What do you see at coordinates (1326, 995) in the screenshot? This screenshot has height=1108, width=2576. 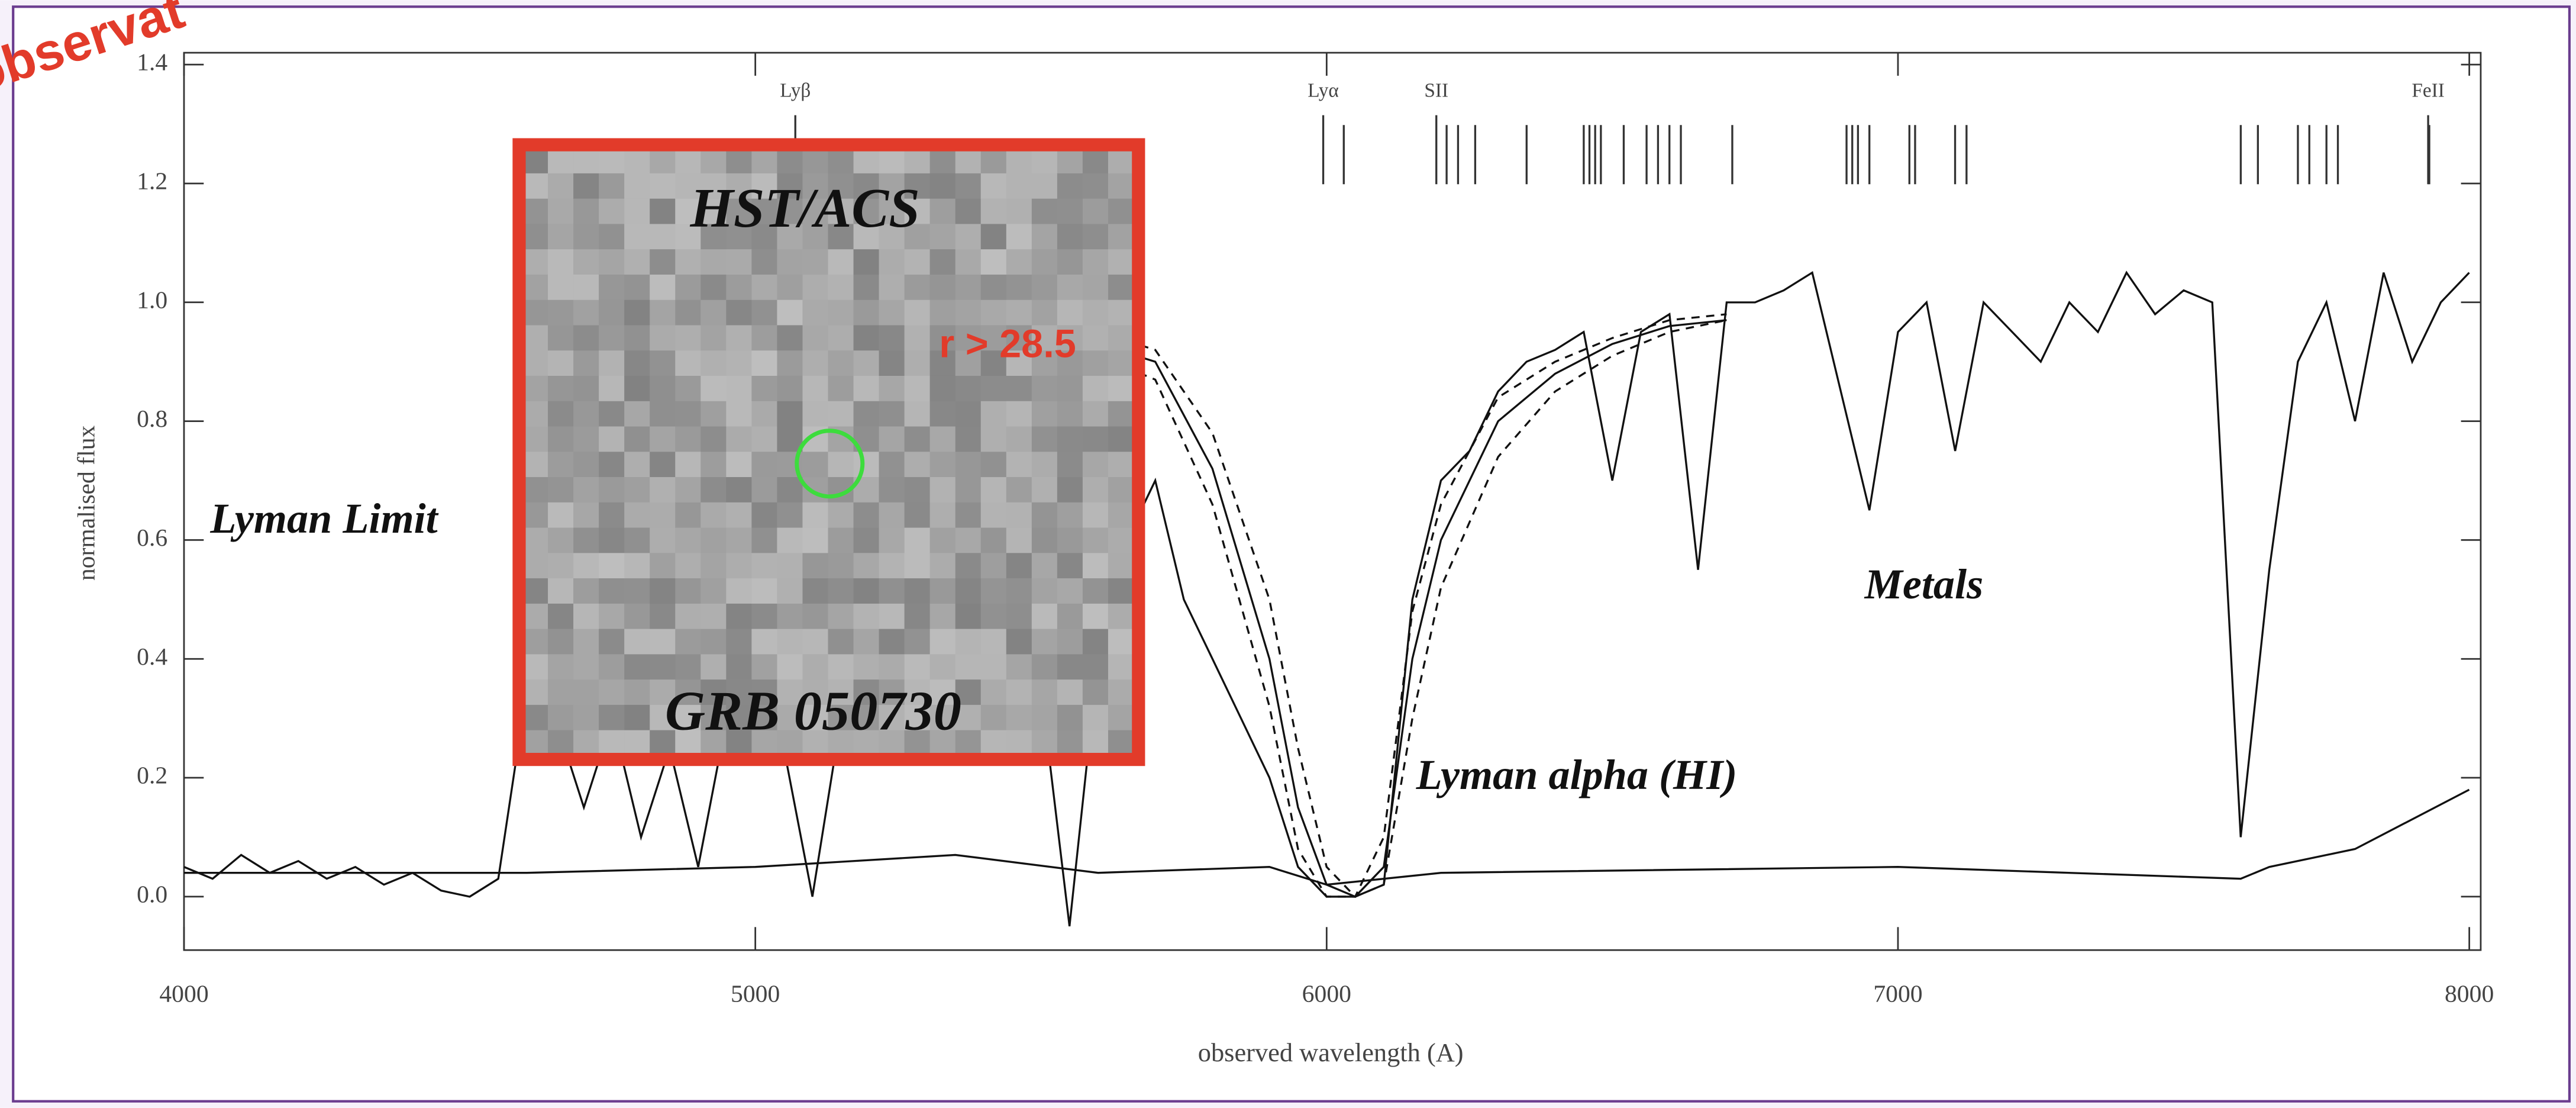 I see `x-tick-label: 6000` at bounding box center [1326, 995].